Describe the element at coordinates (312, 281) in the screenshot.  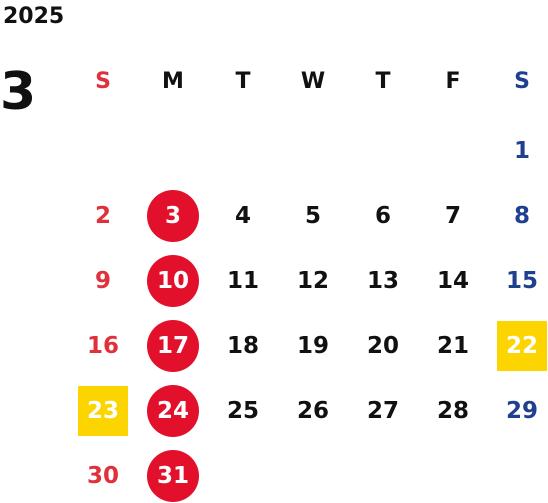
I see `day-12: 12` at that location.